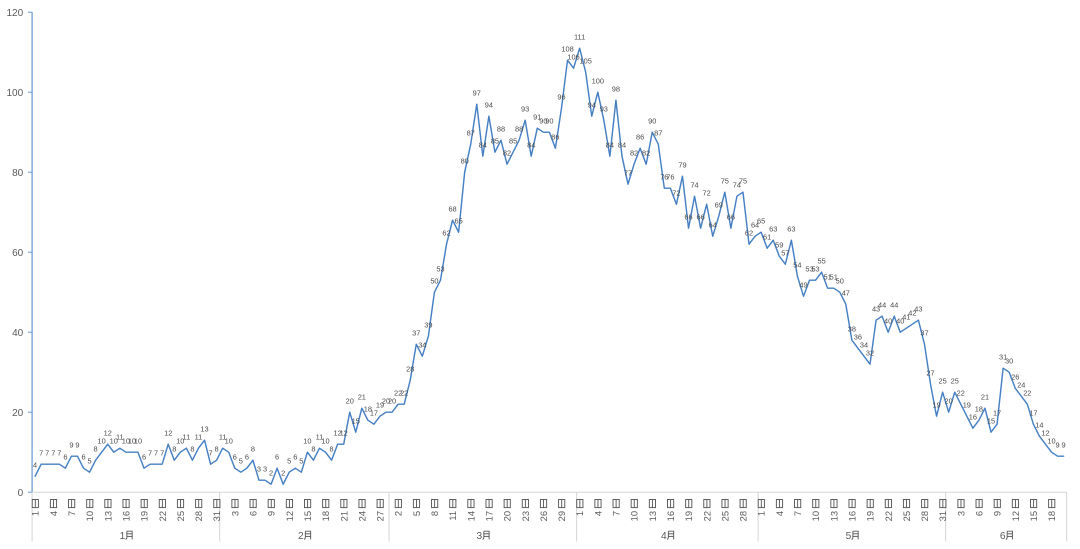 This screenshot has width=1080, height=549. What do you see at coordinates (973, 417) in the screenshot?
I see `svg-text: 16` at bounding box center [973, 417].